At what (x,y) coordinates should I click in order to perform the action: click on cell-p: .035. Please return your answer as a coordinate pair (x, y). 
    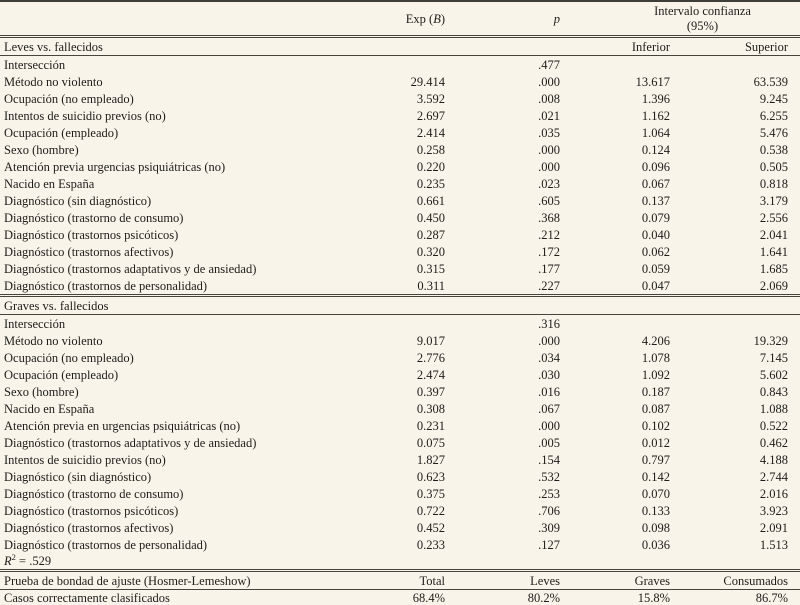
    Looking at the image, I should click on (549, 132).